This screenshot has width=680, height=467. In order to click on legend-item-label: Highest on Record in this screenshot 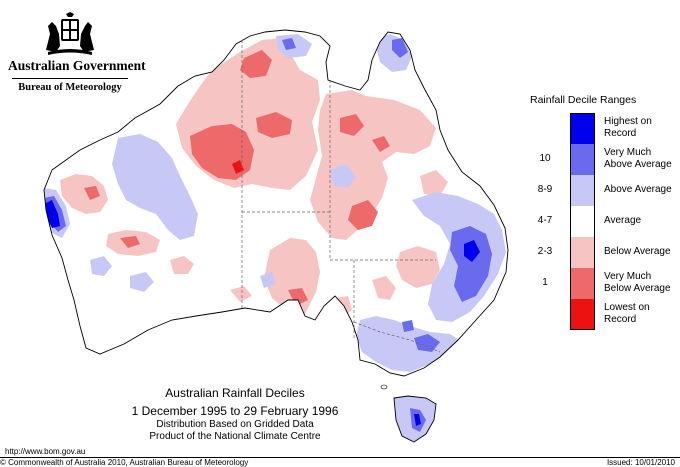, I will do `click(628, 127)`.